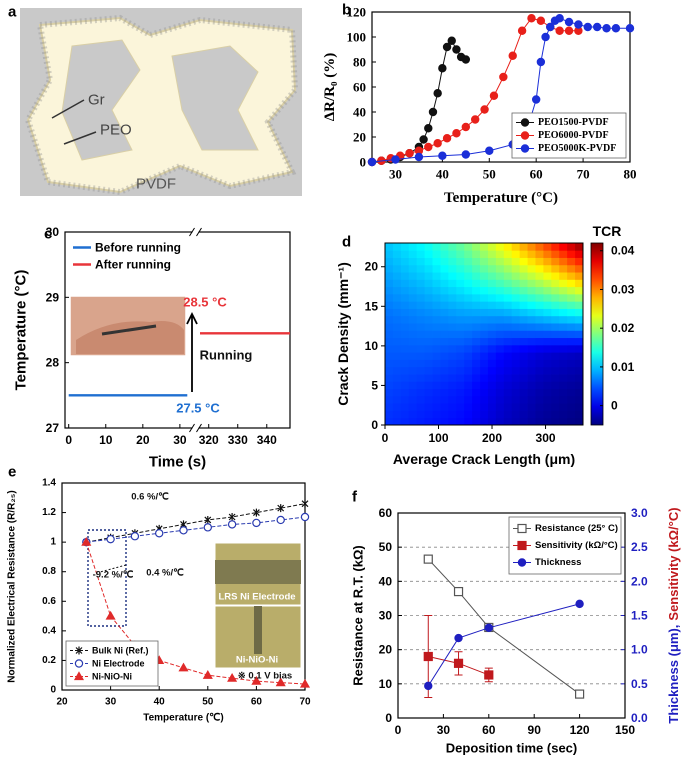 The image size is (685, 758). I want to click on y2-tick-label: 2.0, so click(639, 581).